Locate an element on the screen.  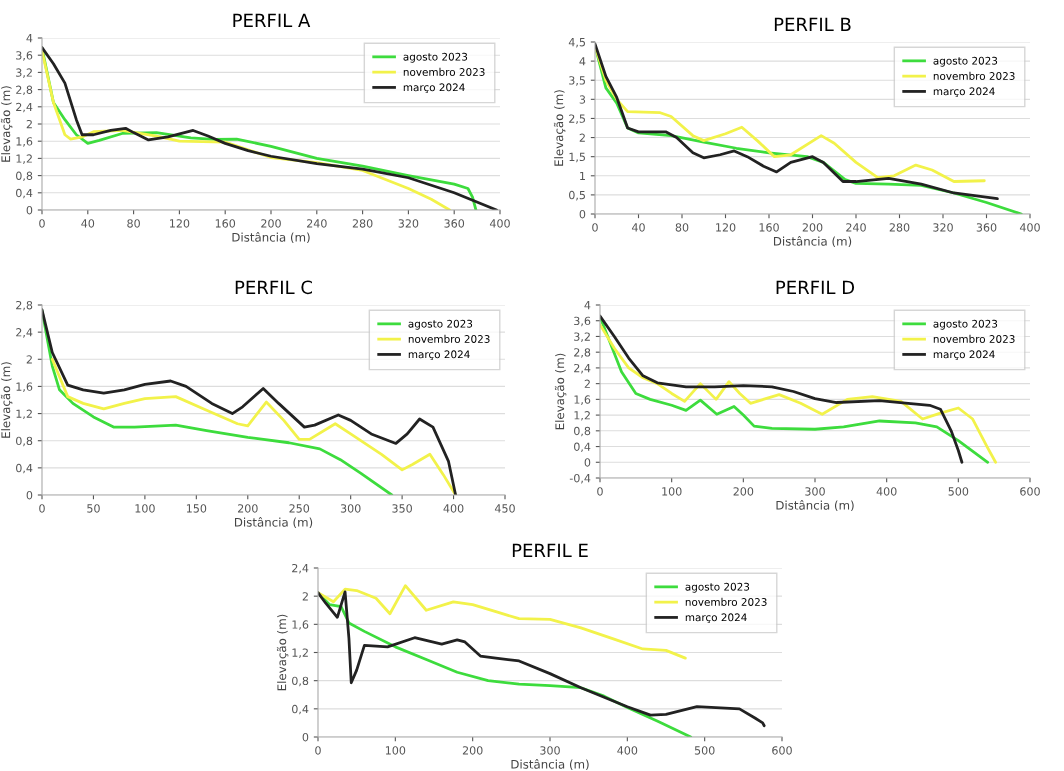
x-tick-label: 450 is located at coordinates (504, 508).